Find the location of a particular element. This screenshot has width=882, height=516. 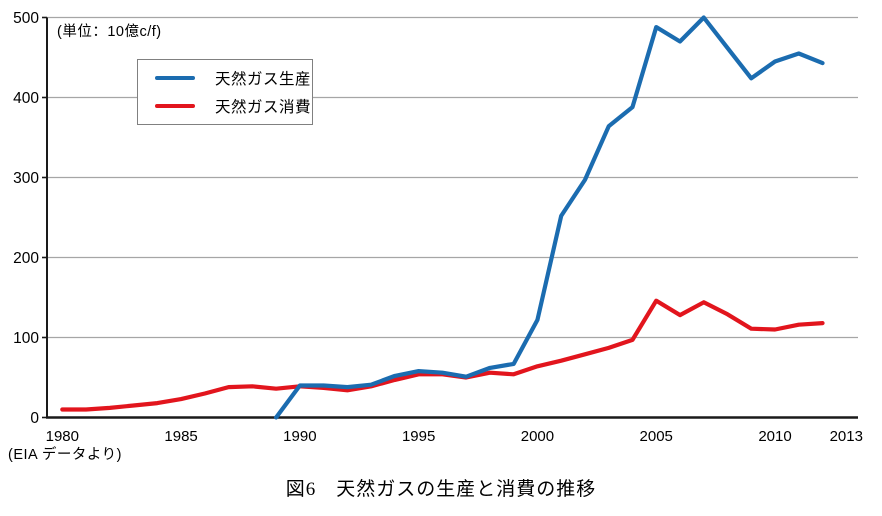

x-tick-label: 1980 is located at coordinates (62, 436).